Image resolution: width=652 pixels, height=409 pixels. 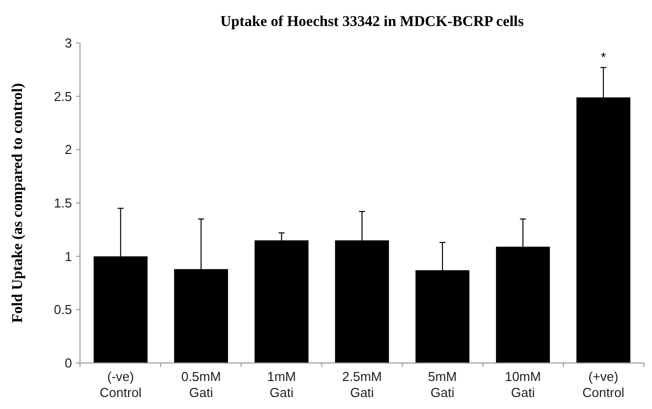 What do you see at coordinates (442, 384) in the screenshot?
I see `x-tick-label: 5mM Gati` at bounding box center [442, 384].